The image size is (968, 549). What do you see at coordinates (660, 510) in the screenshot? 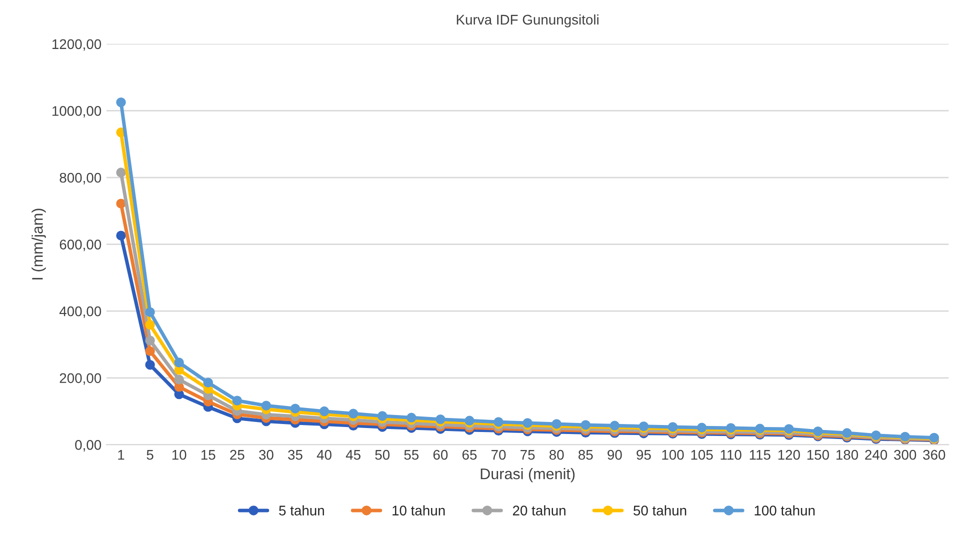
I see `legend-label: 50 tahun` at bounding box center [660, 510].